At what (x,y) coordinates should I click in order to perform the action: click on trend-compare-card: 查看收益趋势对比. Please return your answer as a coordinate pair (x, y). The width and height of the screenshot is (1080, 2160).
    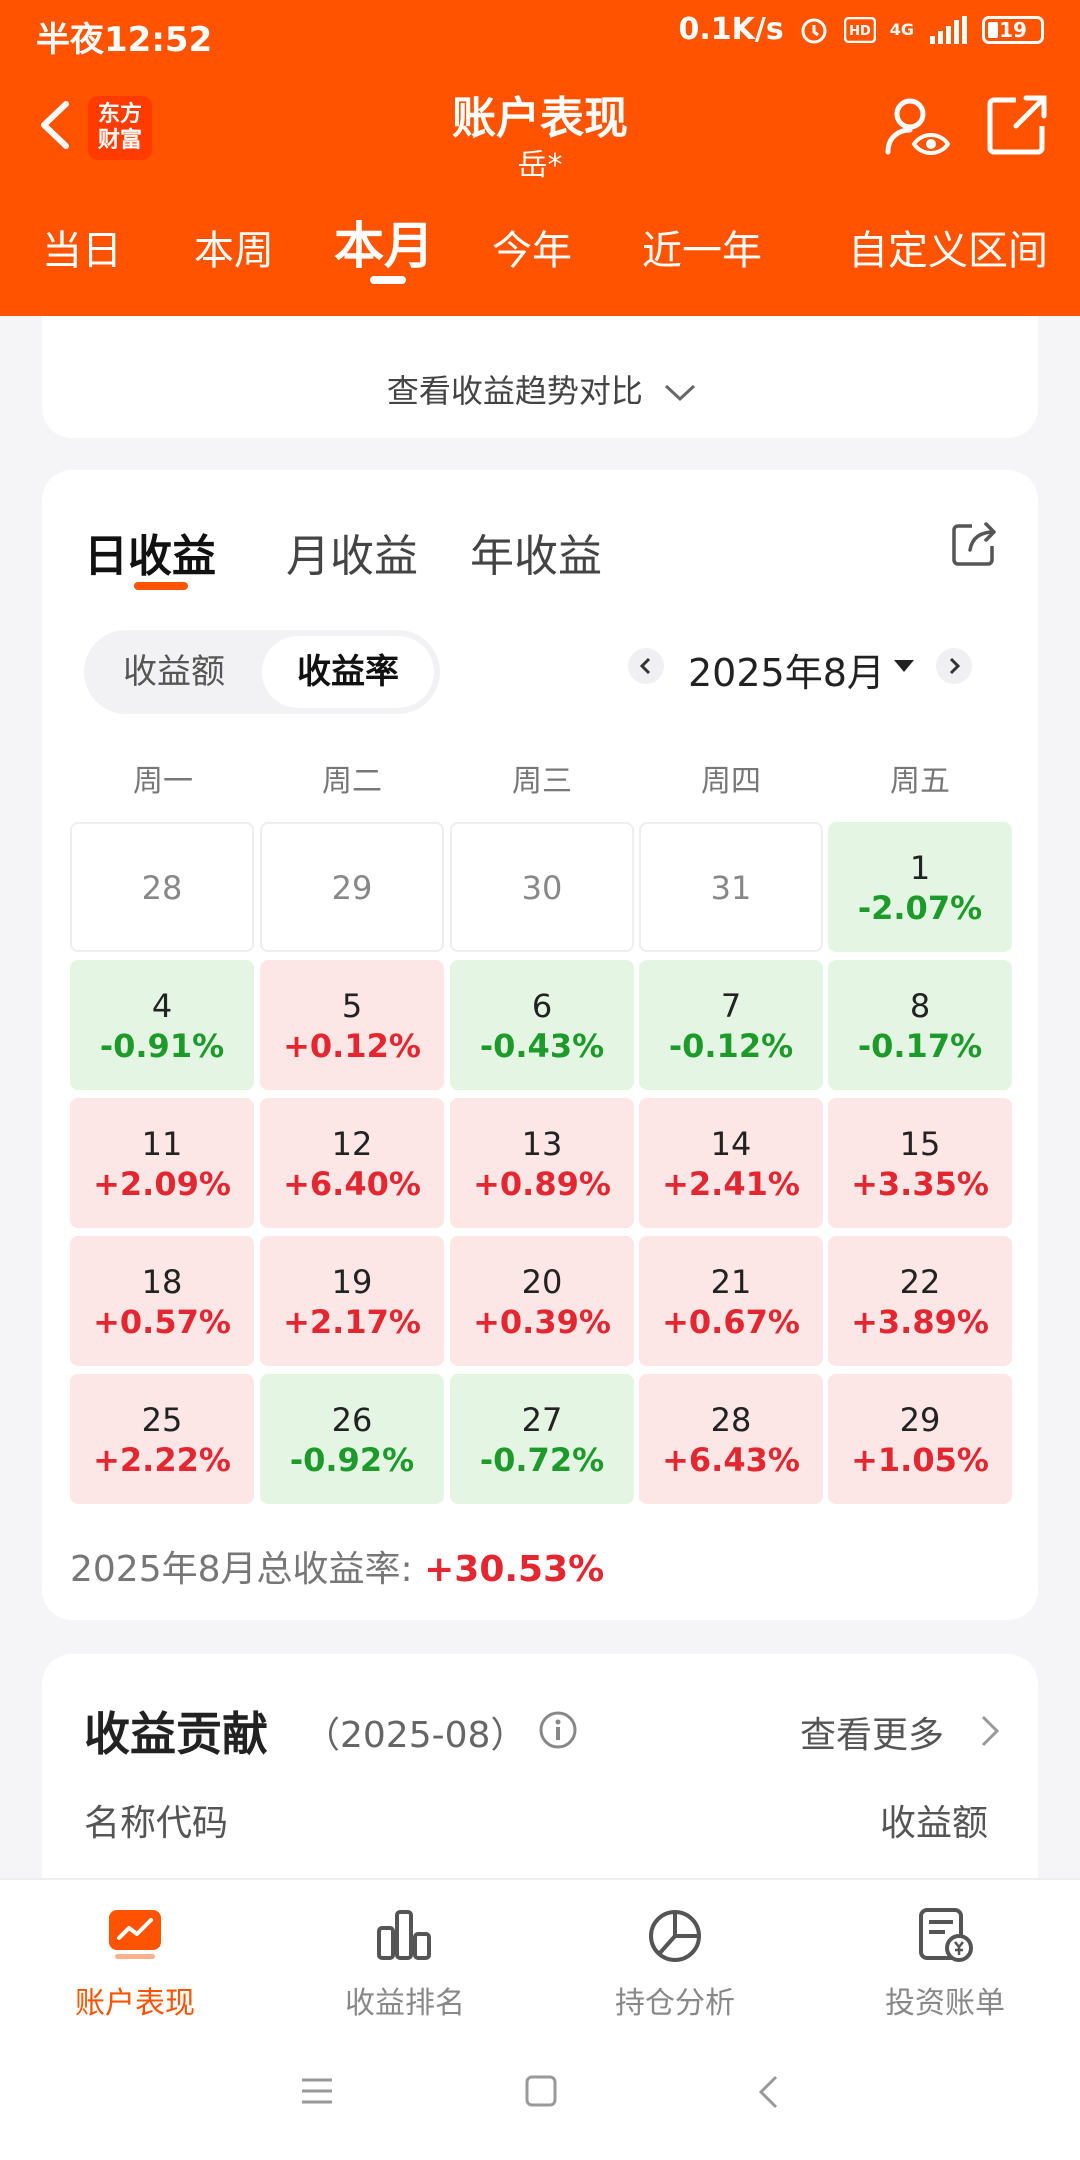
    Looking at the image, I should click on (540, 377).